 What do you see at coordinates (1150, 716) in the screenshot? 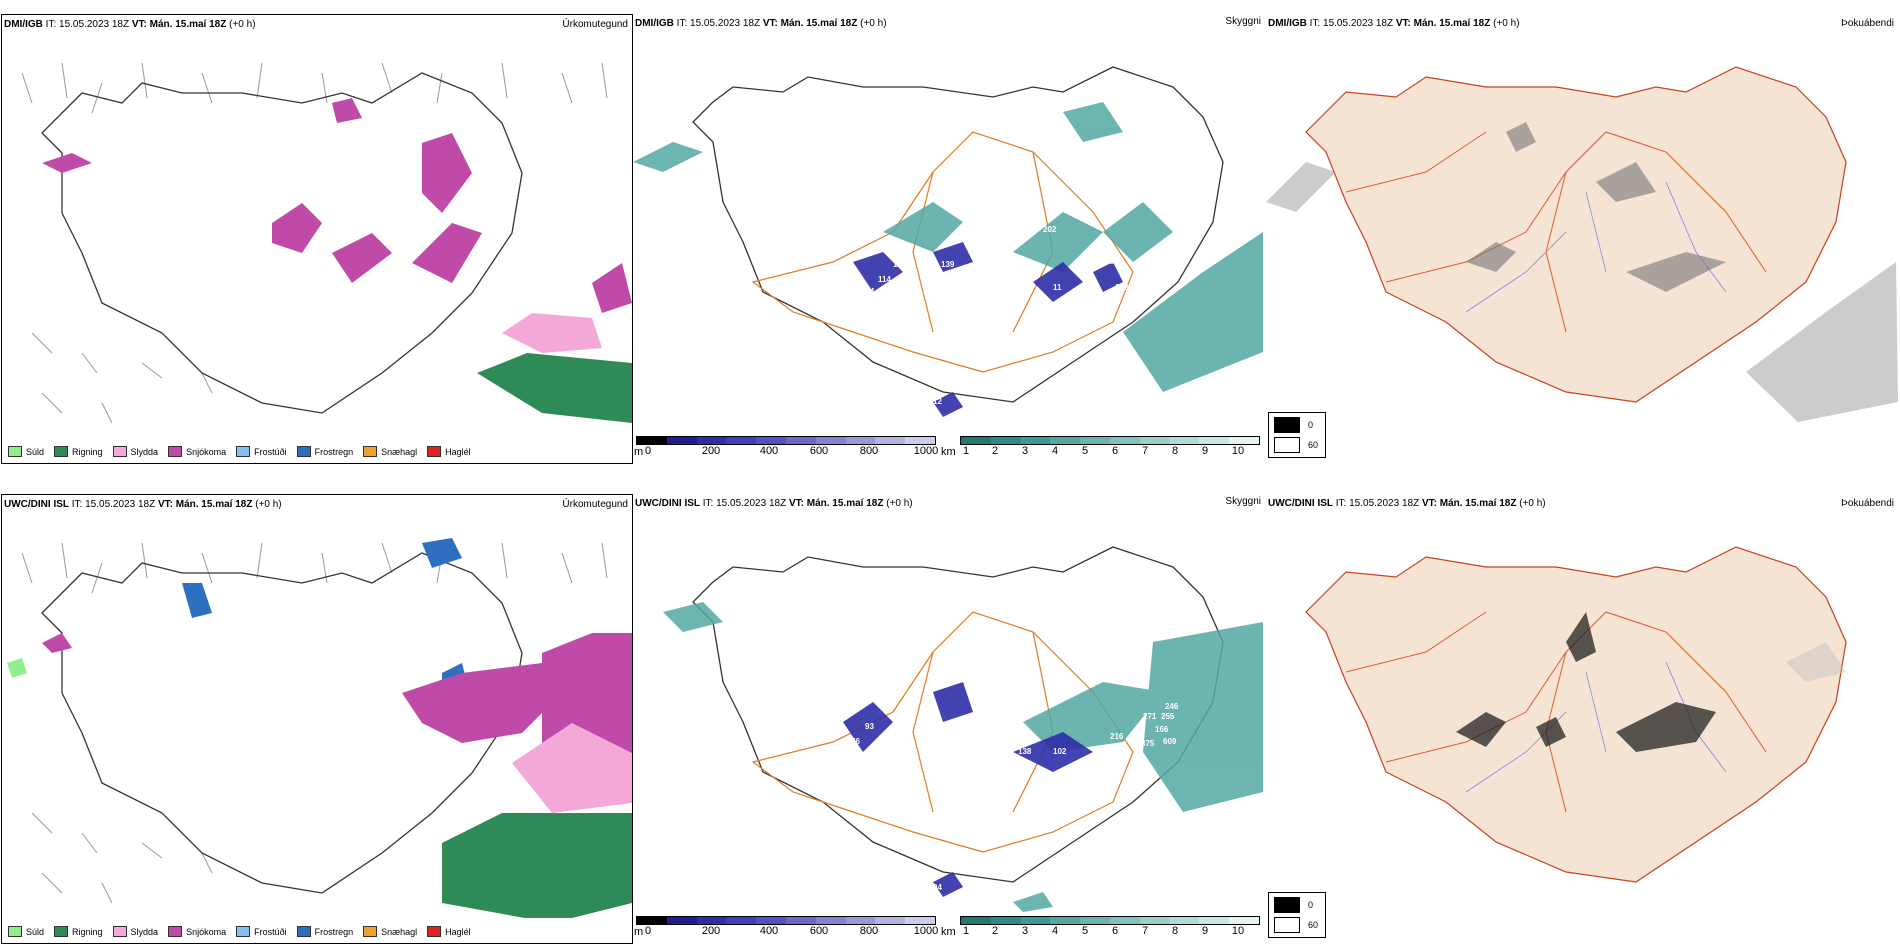
I see `value-label: 271` at bounding box center [1150, 716].